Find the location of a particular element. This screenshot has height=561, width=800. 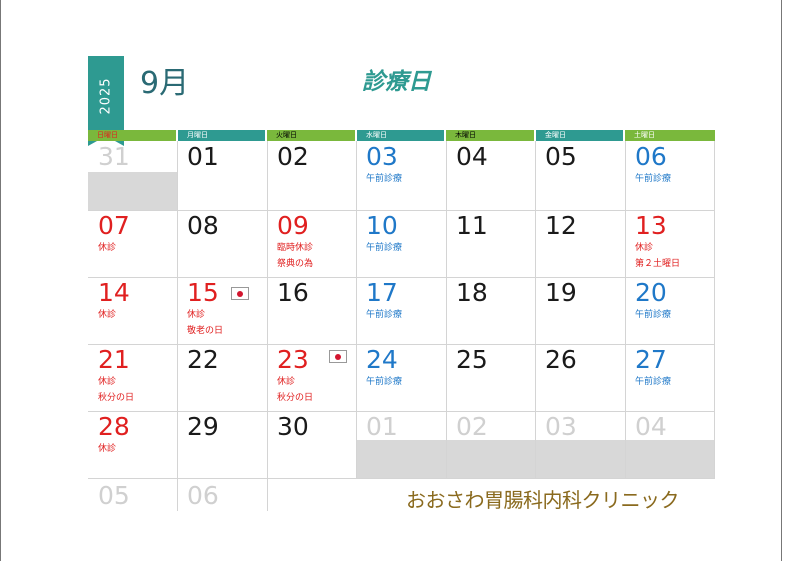

day-cell: 23 休診秋分の日 is located at coordinates (311, 377).